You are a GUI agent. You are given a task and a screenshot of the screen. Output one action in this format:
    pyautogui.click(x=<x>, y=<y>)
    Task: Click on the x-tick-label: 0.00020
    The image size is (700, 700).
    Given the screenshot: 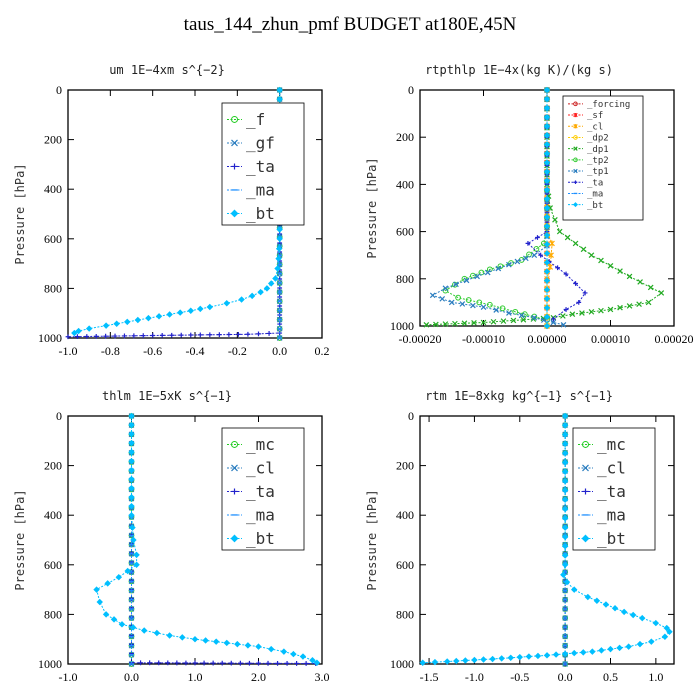 What is the action you would take?
    pyautogui.click(x=674, y=339)
    